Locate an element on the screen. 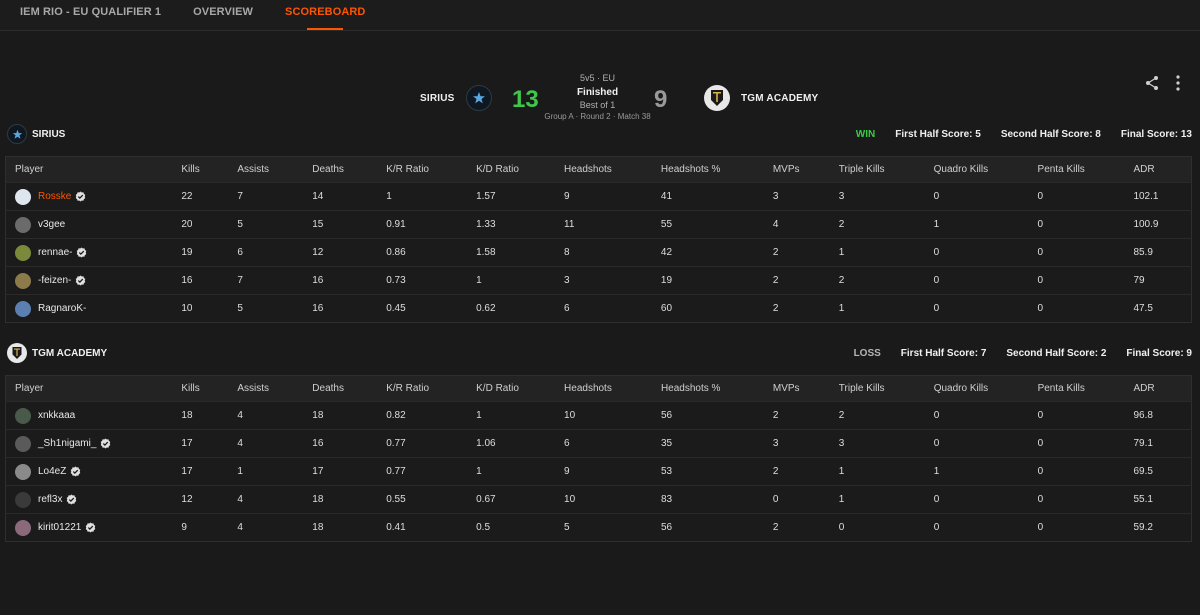 The image size is (1200, 615). player-name: Lo4eZ is located at coordinates (52, 471).